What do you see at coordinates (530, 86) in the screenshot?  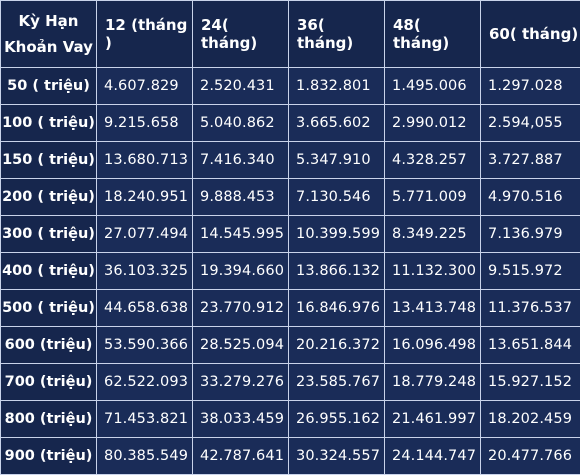 I see `table-cell-payment: 1.297.028` at bounding box center [530, 86].